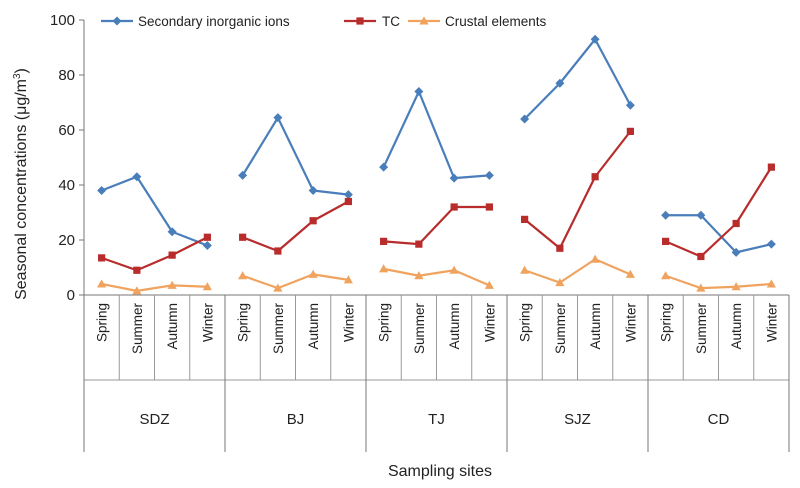  What do you see at coordinates (66, 185) in the screenshot?
I see `y-tick-label: 40` at bounding box center [66, 185].